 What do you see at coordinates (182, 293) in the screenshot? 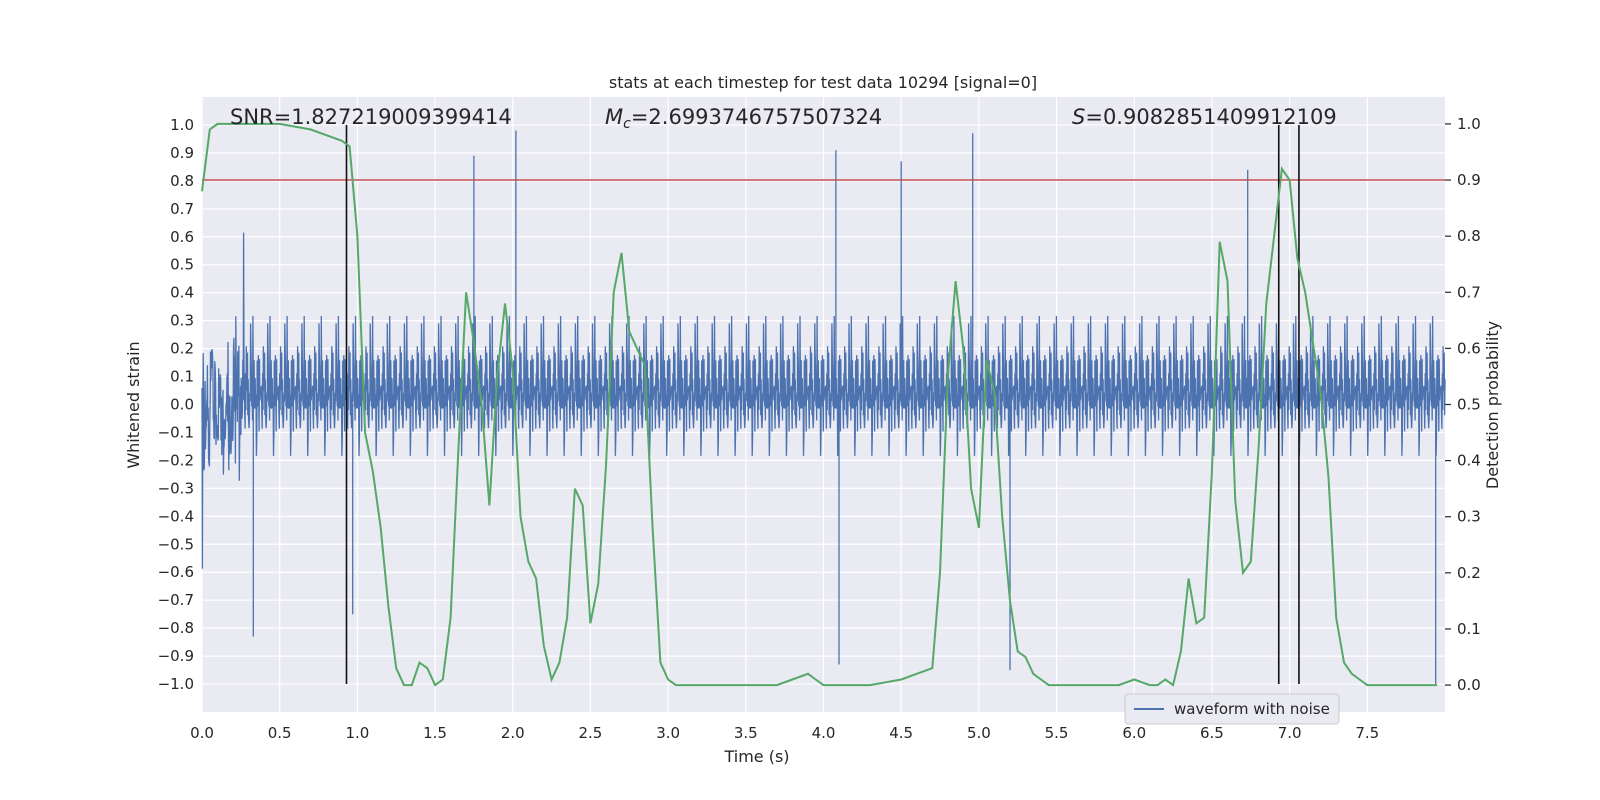
I see `y-tick-label: 0.4` at bounding box center [182, 293].